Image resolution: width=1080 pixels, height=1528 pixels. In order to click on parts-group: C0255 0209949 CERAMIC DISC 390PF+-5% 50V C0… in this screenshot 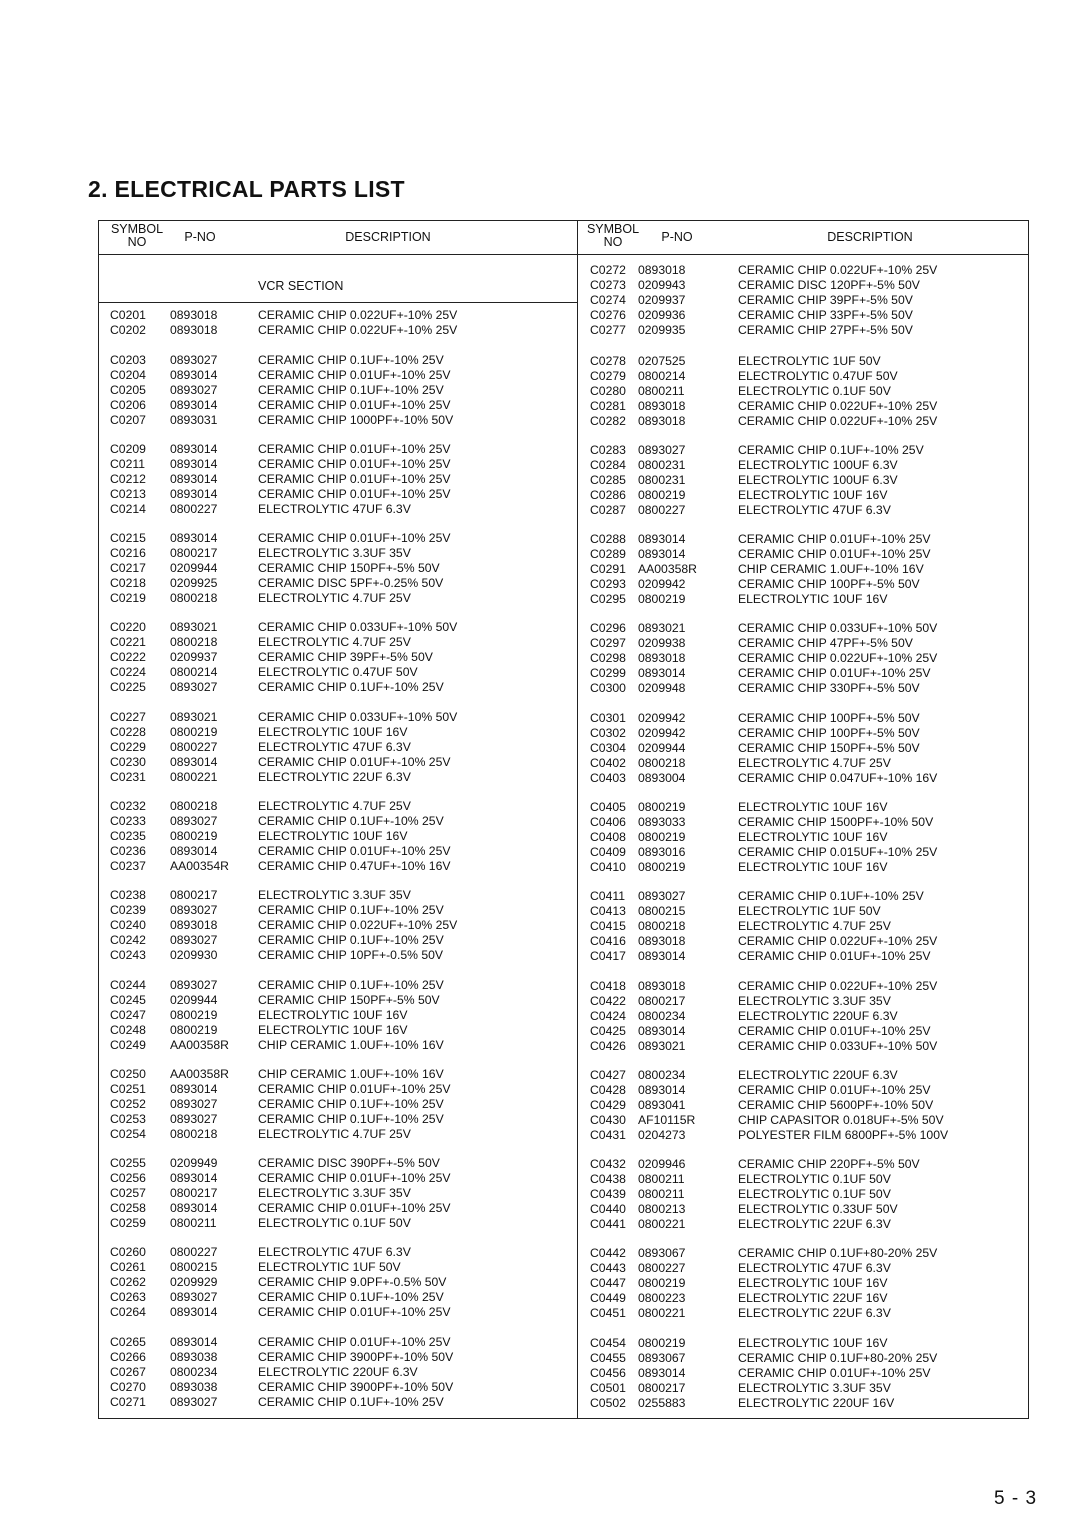, I will do `click(340, 1193)`.